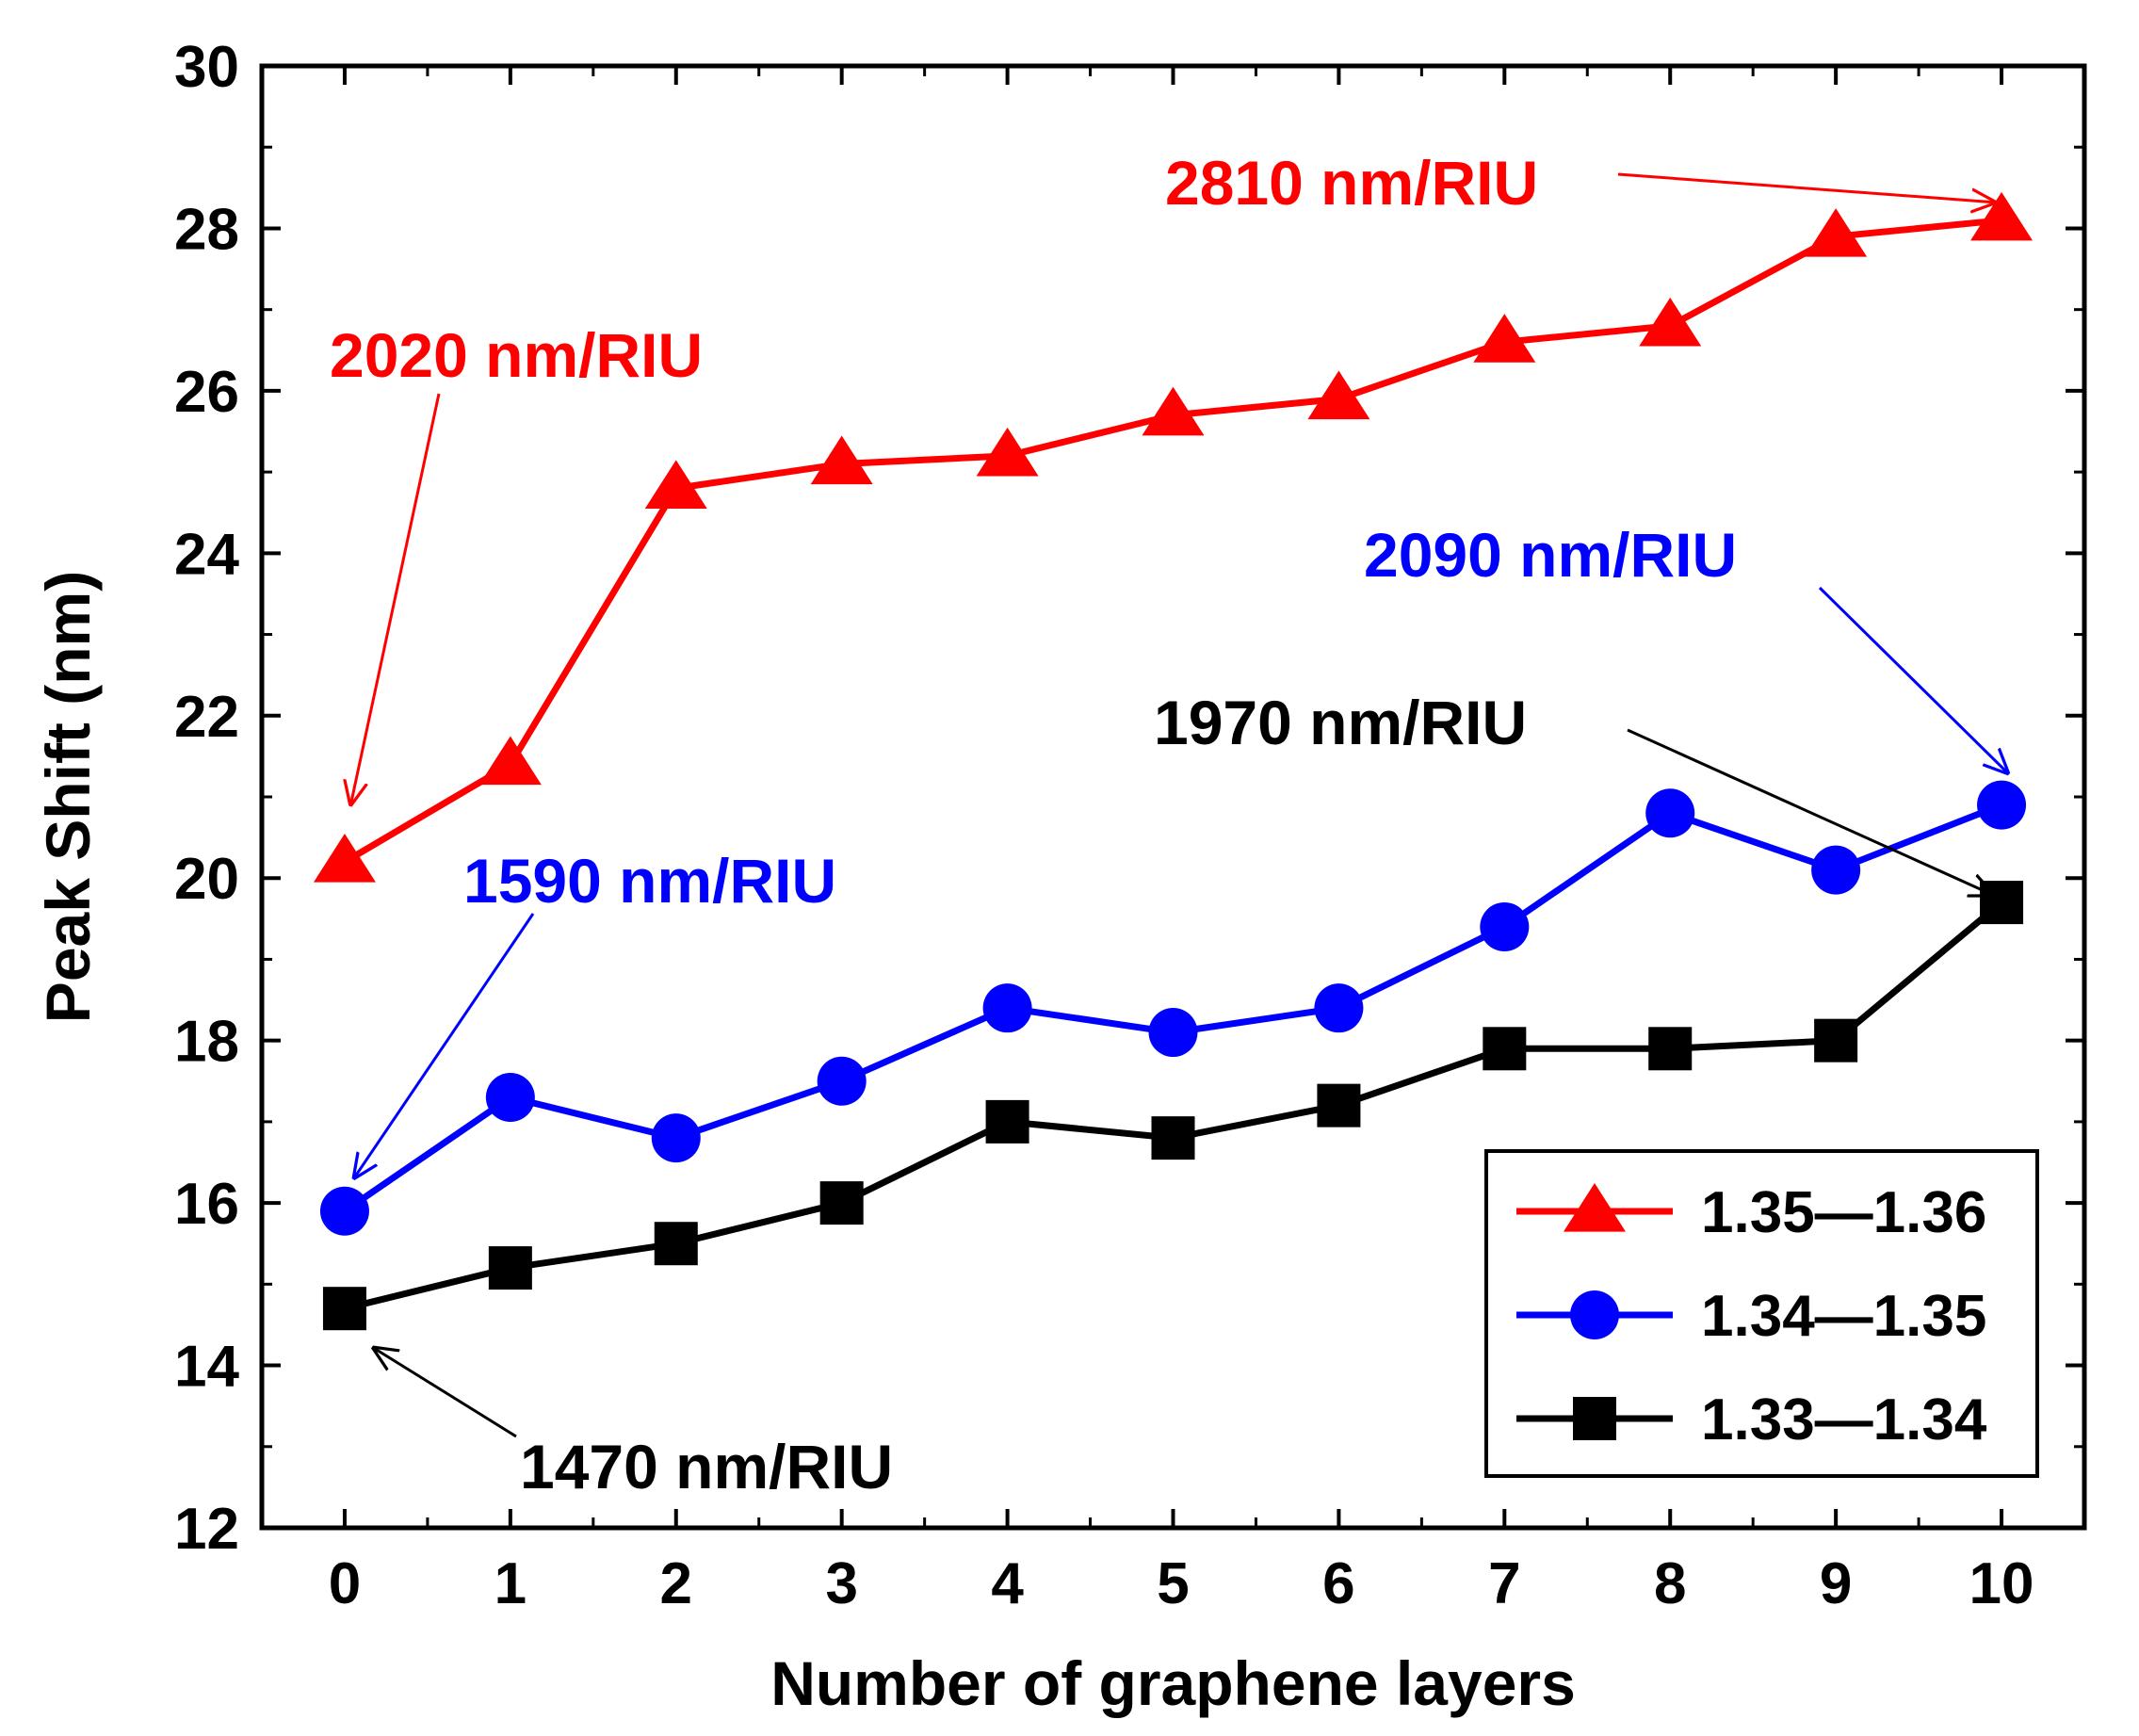  What do you see at coordinates (1007, 1121) in the screenshot?
I see `data-point-s3-x4` at bounding box center [1007, 1121].